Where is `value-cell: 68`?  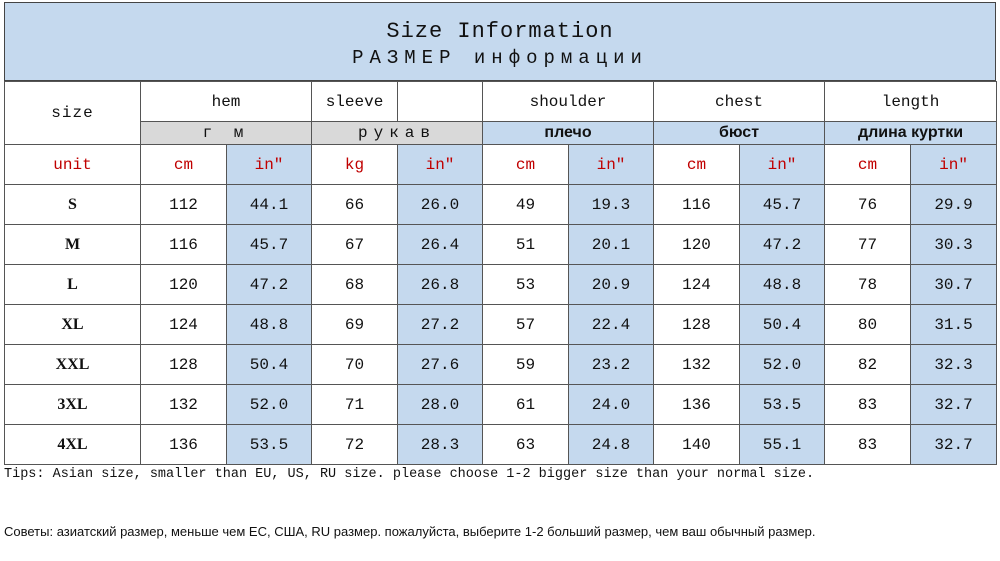
value-cell: 68 is located at coordinates (354, 284).